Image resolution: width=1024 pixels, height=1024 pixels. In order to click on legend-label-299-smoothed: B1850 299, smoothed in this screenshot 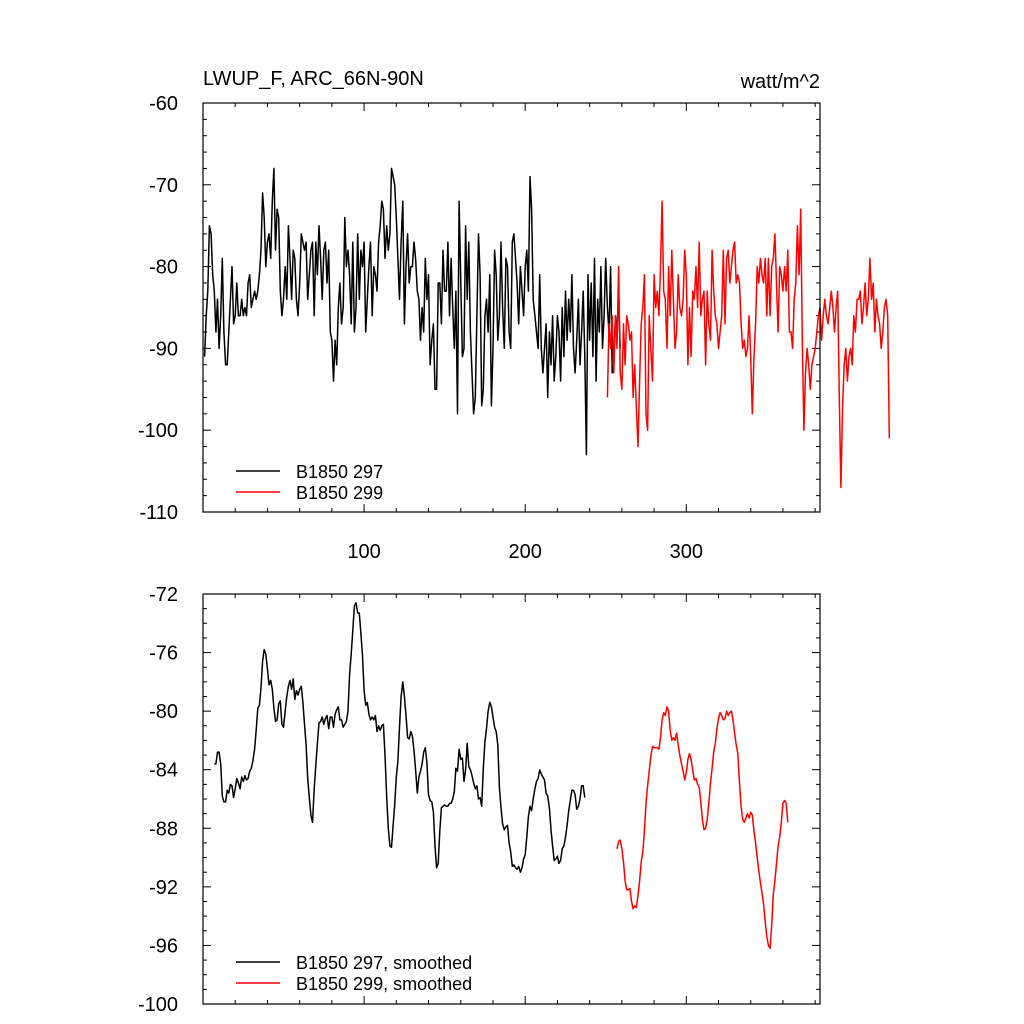, I will do `click(384, 984)`.